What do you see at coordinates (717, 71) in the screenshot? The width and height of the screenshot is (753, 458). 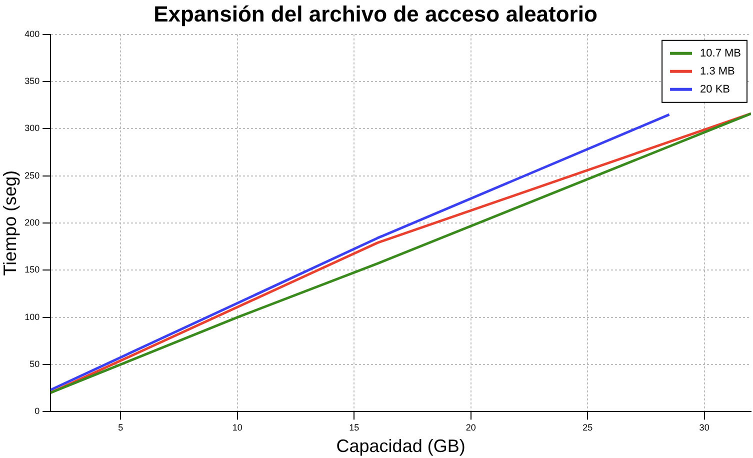 I see `legend-label: 1.3 MB` at bounding box center [717, 71].